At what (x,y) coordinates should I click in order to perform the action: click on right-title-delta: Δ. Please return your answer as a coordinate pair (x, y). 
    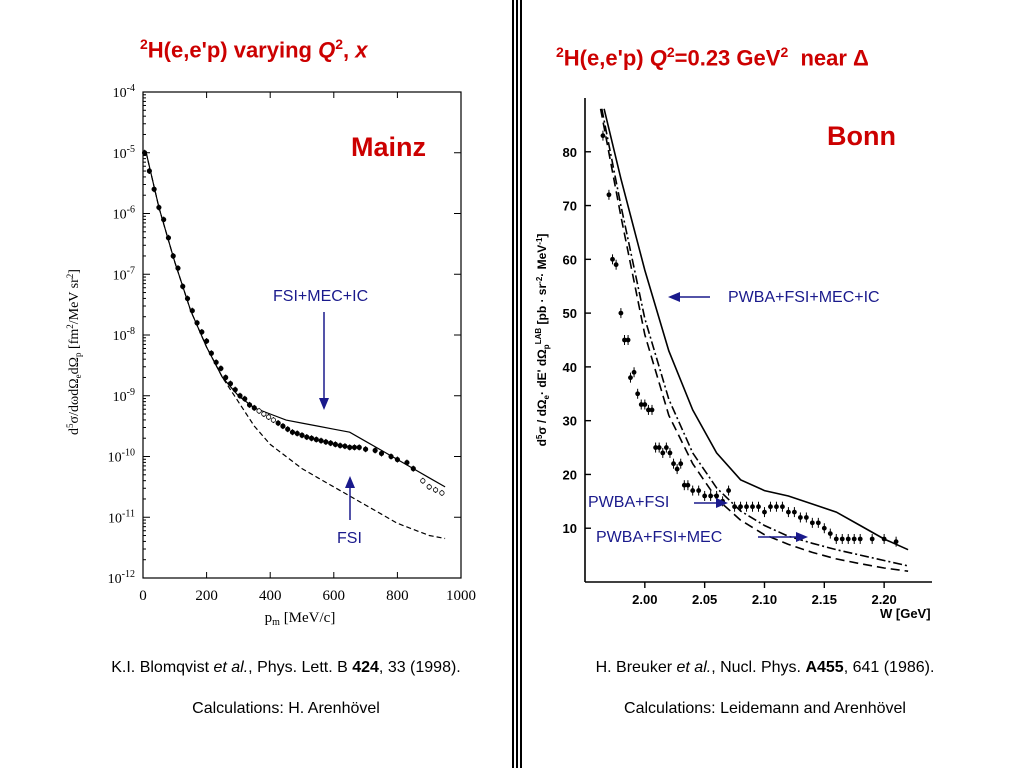
    Looking at the image, I should click on (861, 58).